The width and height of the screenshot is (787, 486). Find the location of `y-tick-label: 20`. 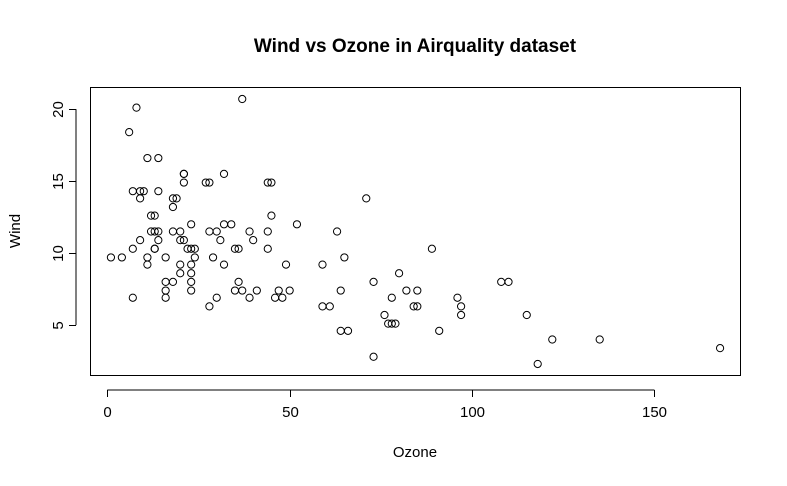

y-tick-label: 20 is located at coordinates (58, 109).